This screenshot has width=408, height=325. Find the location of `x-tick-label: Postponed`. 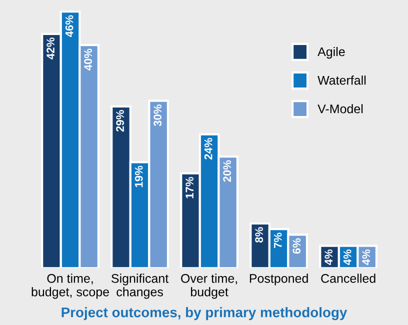

x-tick-label: Postponed is located at coordinates (279, 280).